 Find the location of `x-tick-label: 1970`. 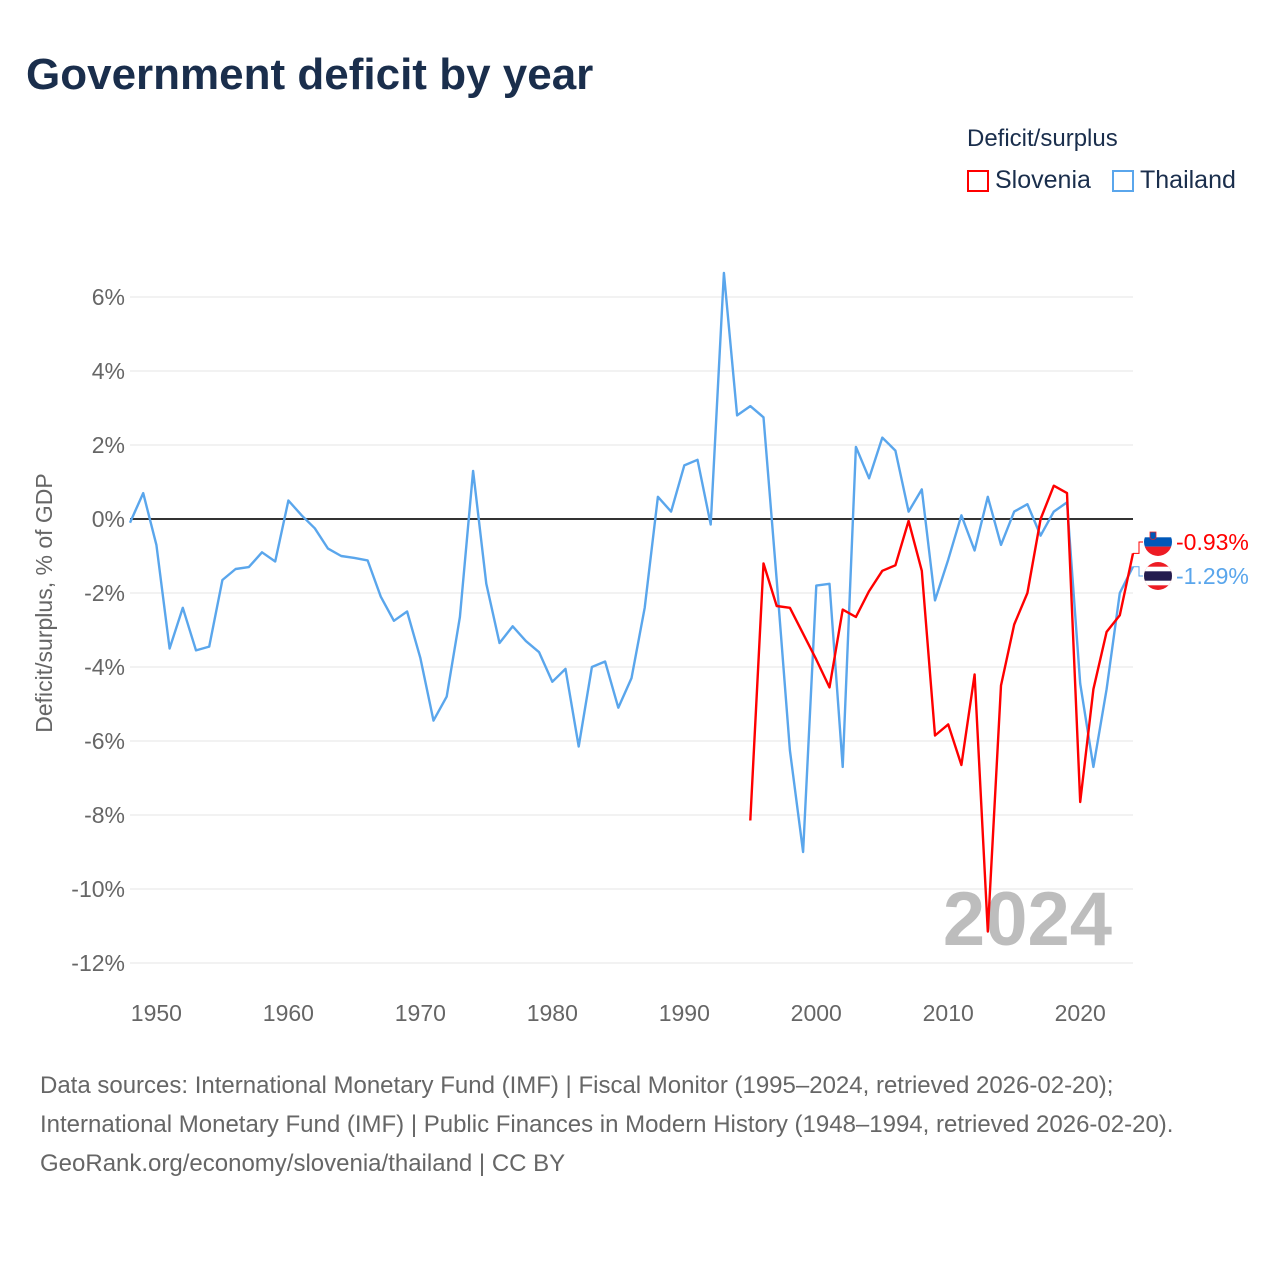

x-tick-label: 1970 is located at coordinates (420, 1013).